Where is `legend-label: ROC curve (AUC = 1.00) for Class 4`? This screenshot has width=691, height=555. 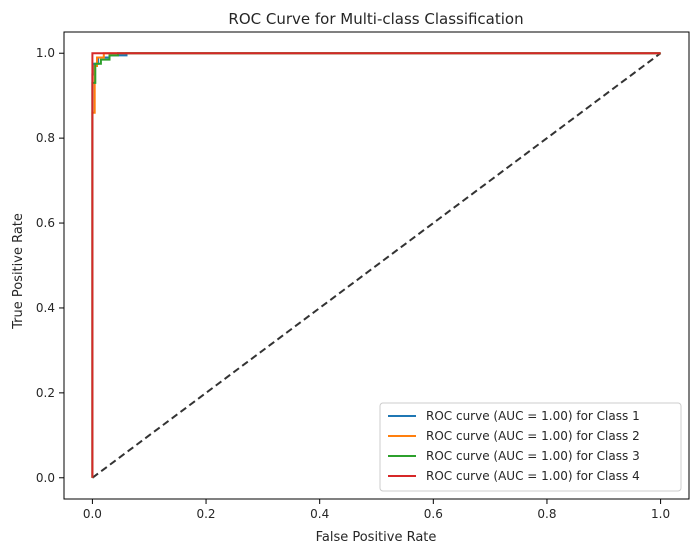 legend-label: ROC curve (AUC = 1.00) for Class 4 is located at coordinates (533, 476).